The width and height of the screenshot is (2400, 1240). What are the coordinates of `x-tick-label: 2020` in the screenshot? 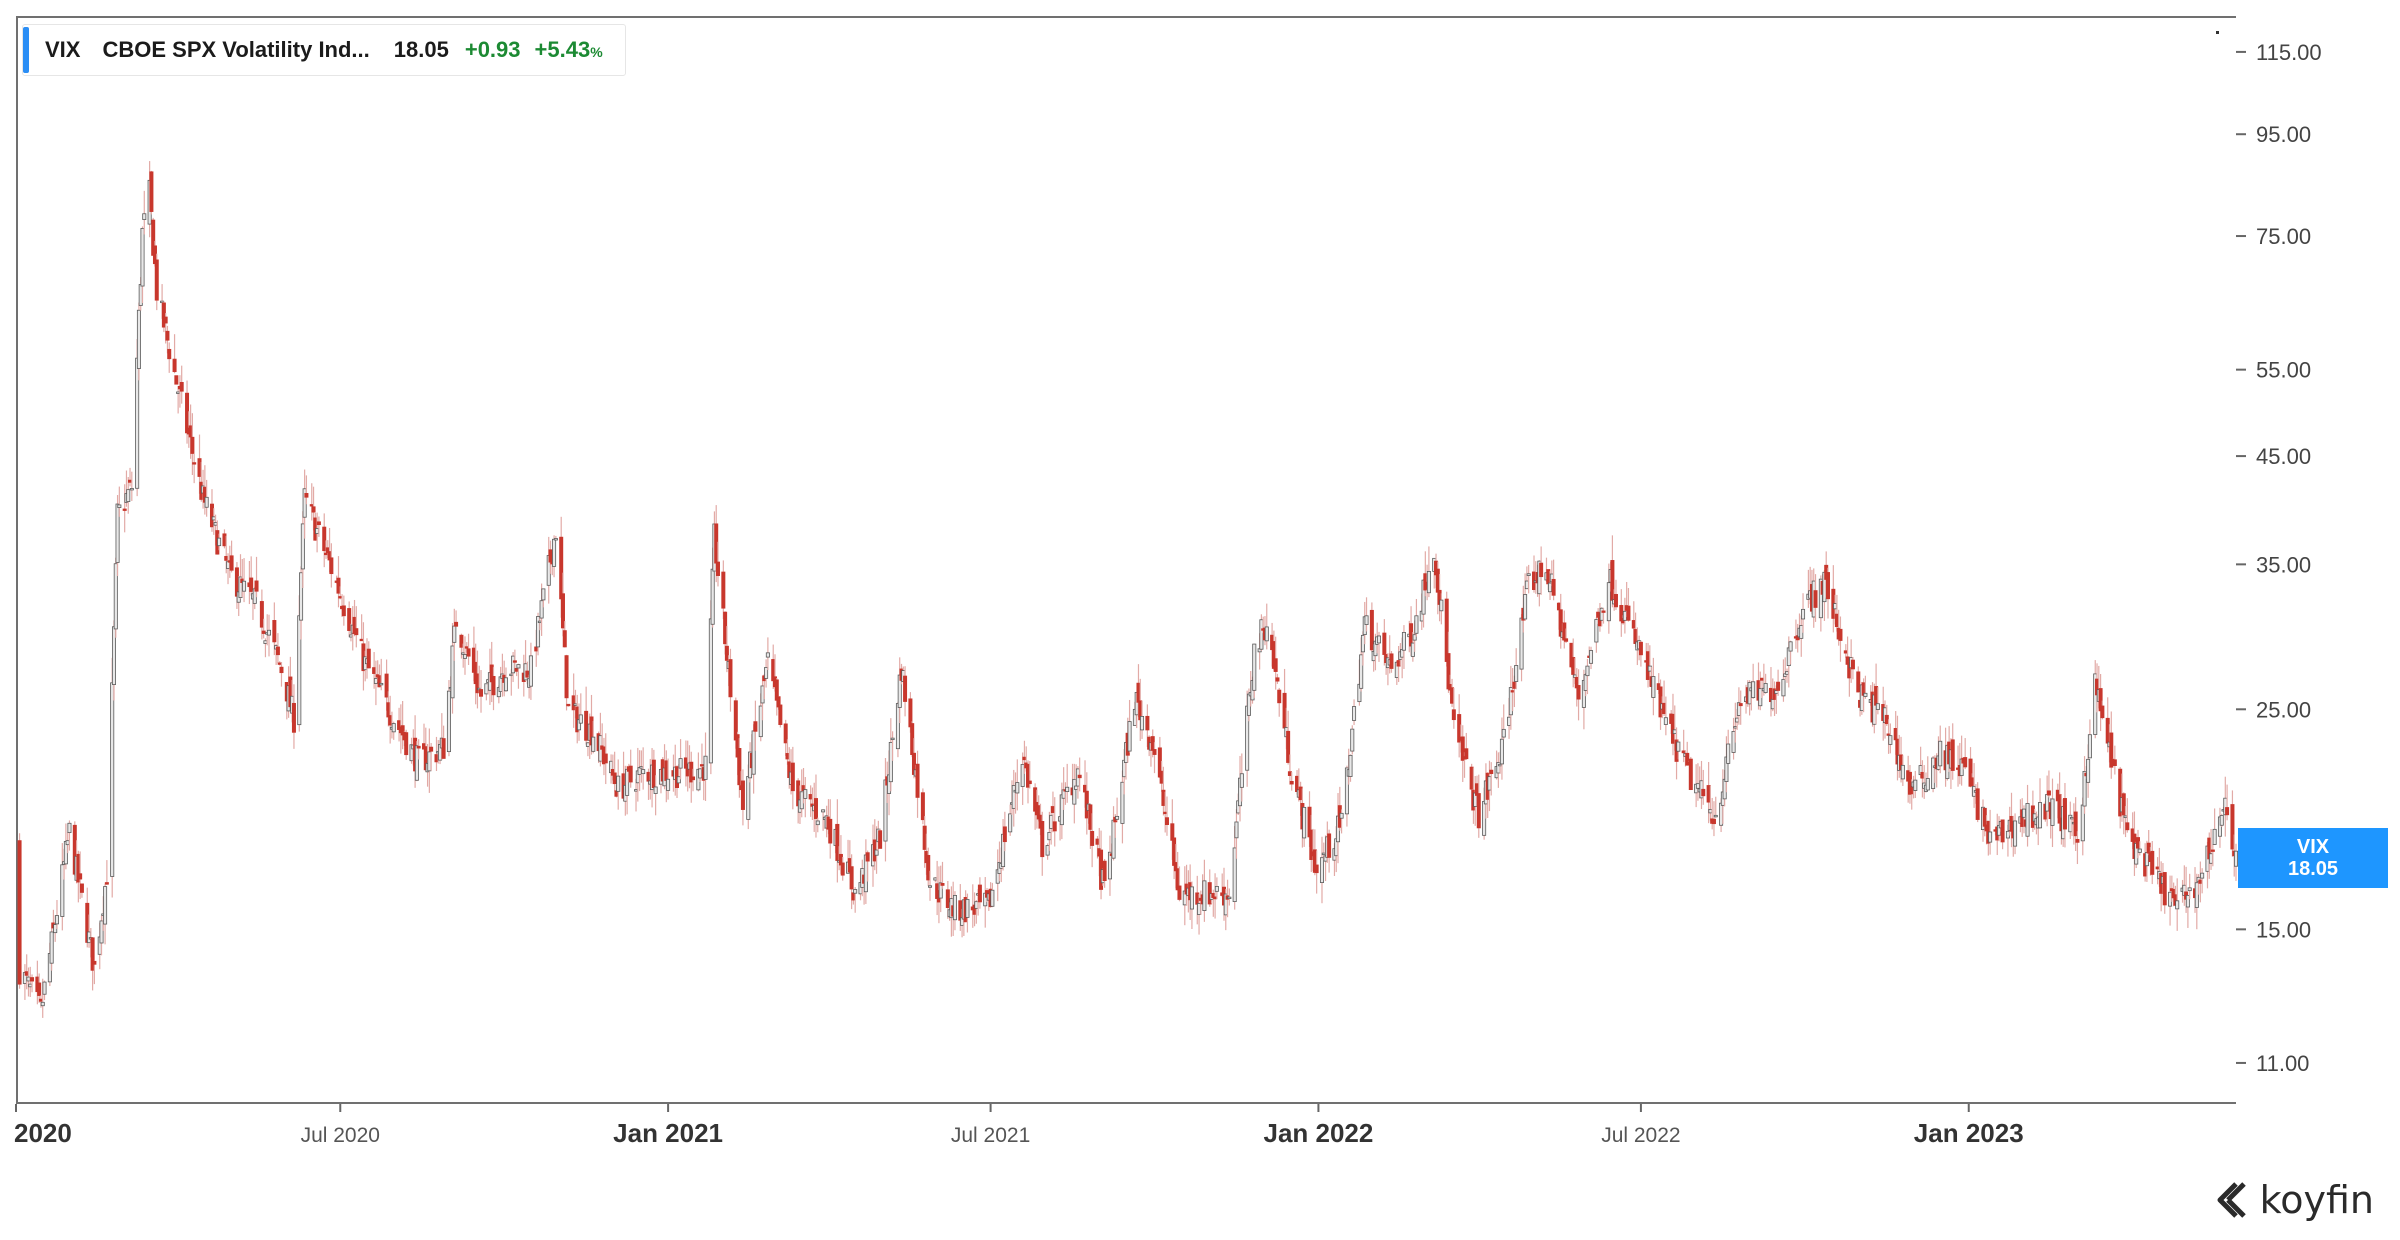 It's located at (43, 1133).